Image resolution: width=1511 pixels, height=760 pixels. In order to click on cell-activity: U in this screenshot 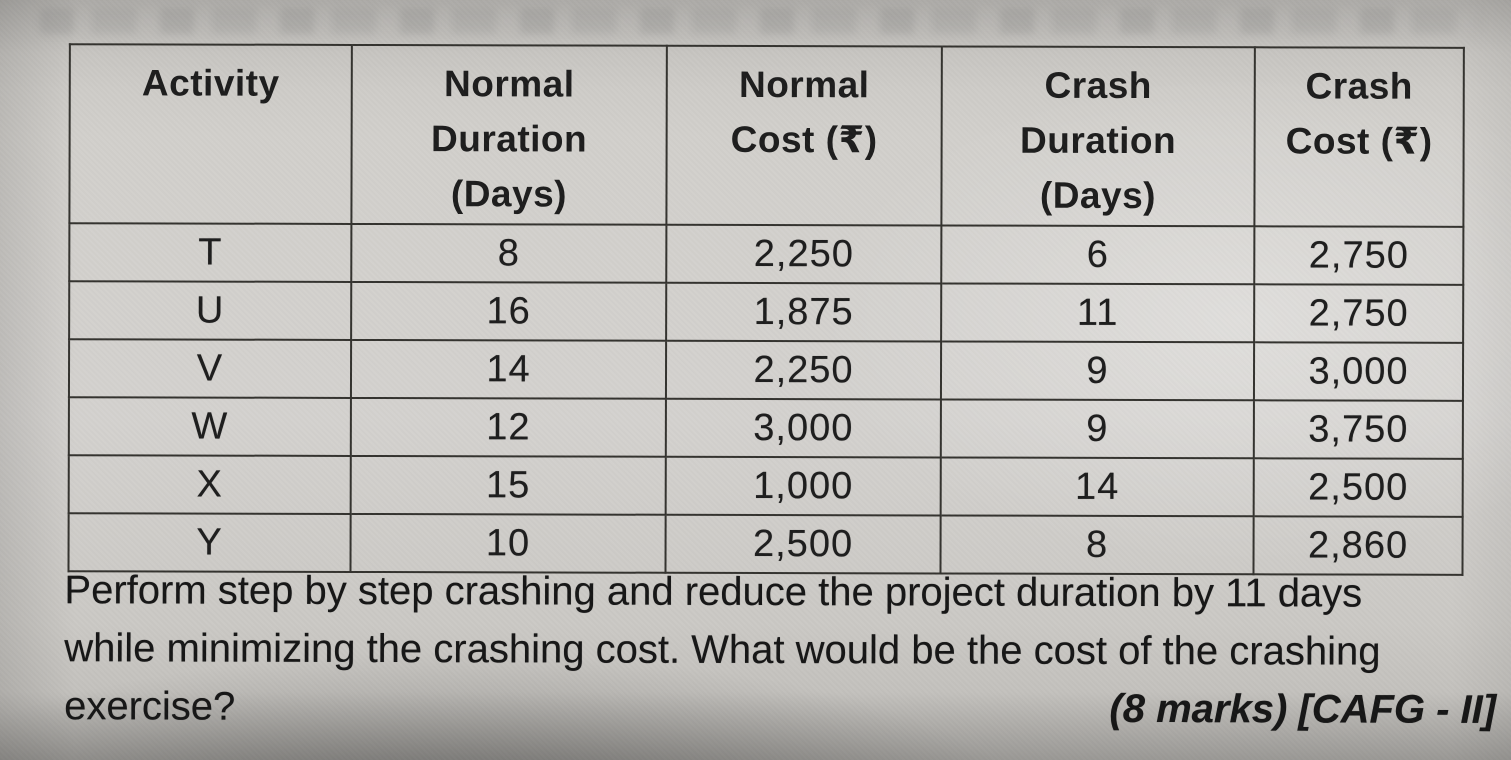, I will do `click(210, 310)`.